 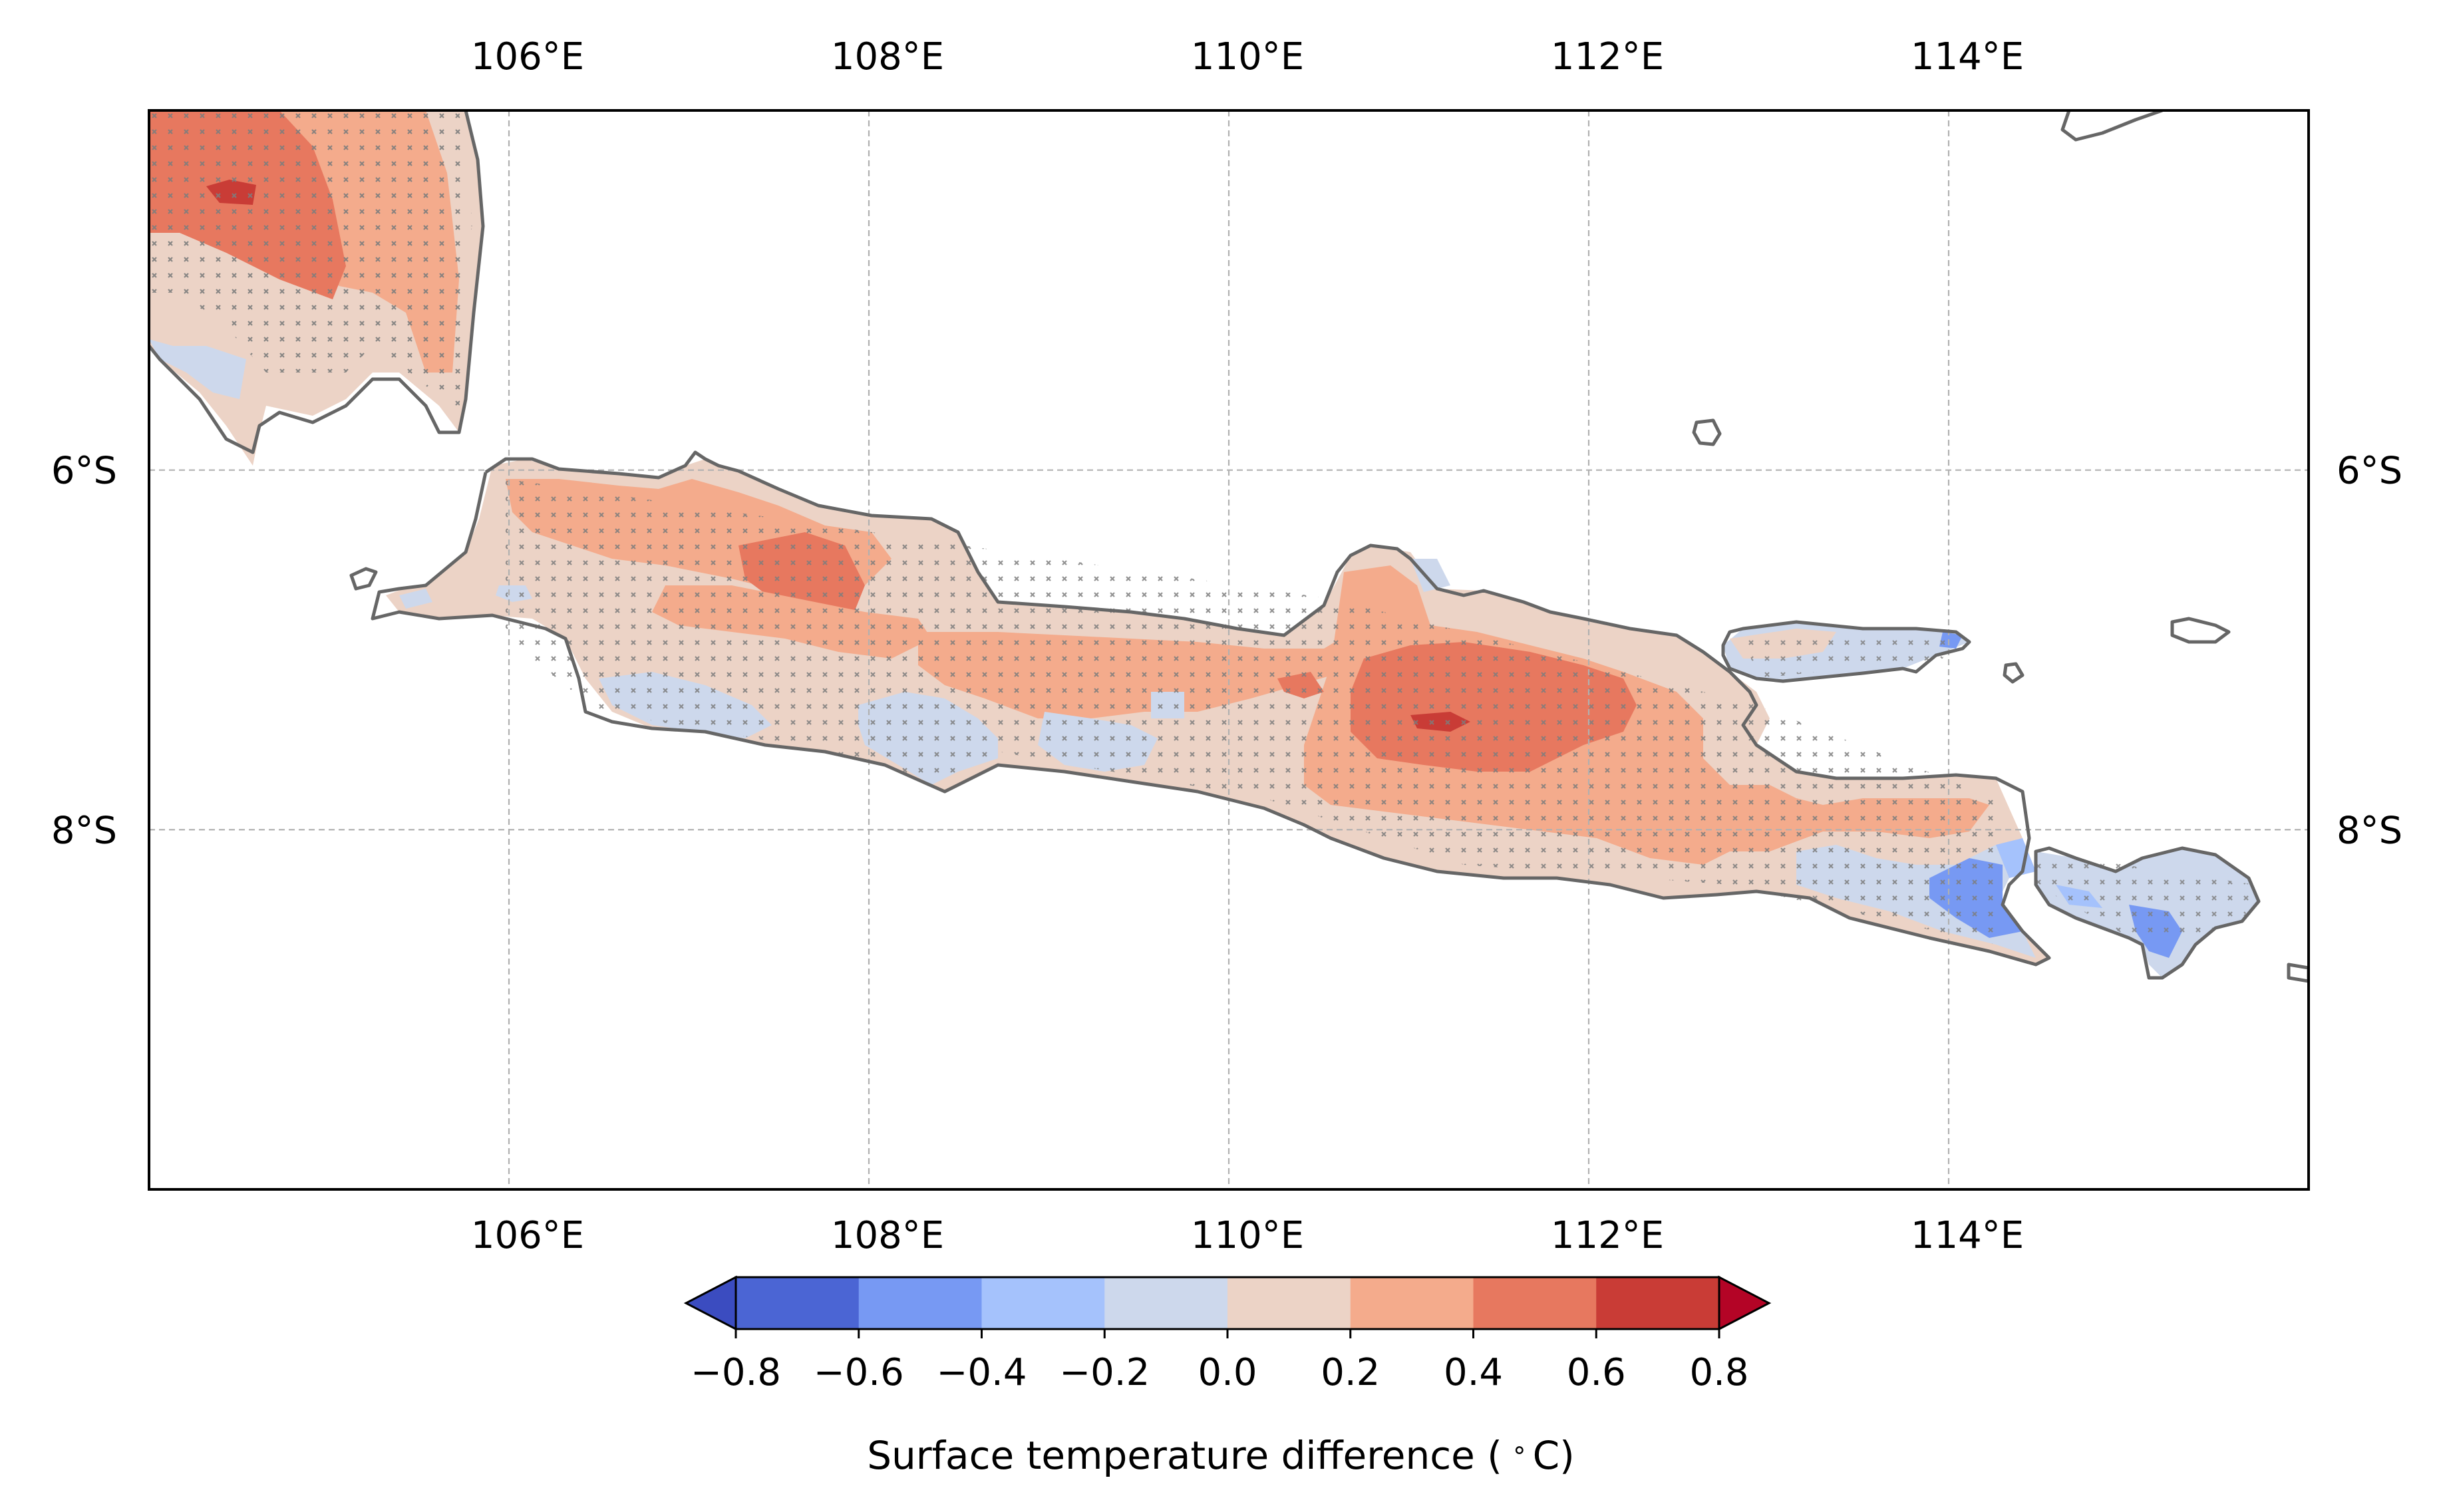 I want to click on colorbar-tick-label: −0.6, so click(x=859, y=1372).